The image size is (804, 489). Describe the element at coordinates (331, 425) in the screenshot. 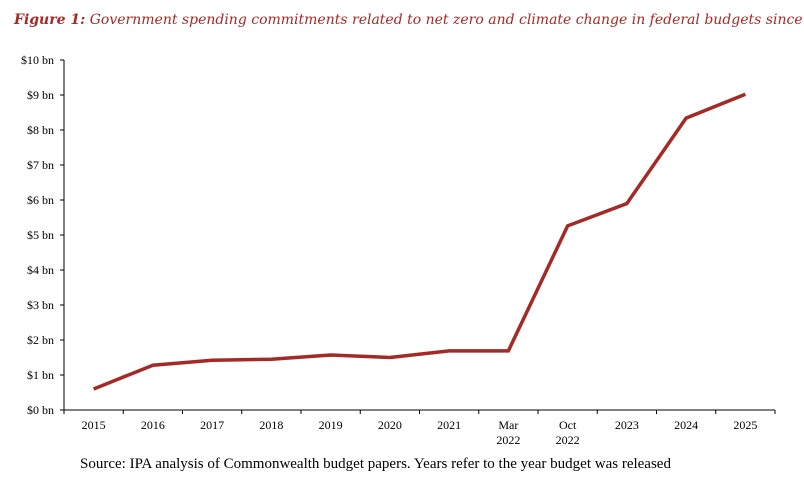

I see `x-tick-label: 2019` at that location.